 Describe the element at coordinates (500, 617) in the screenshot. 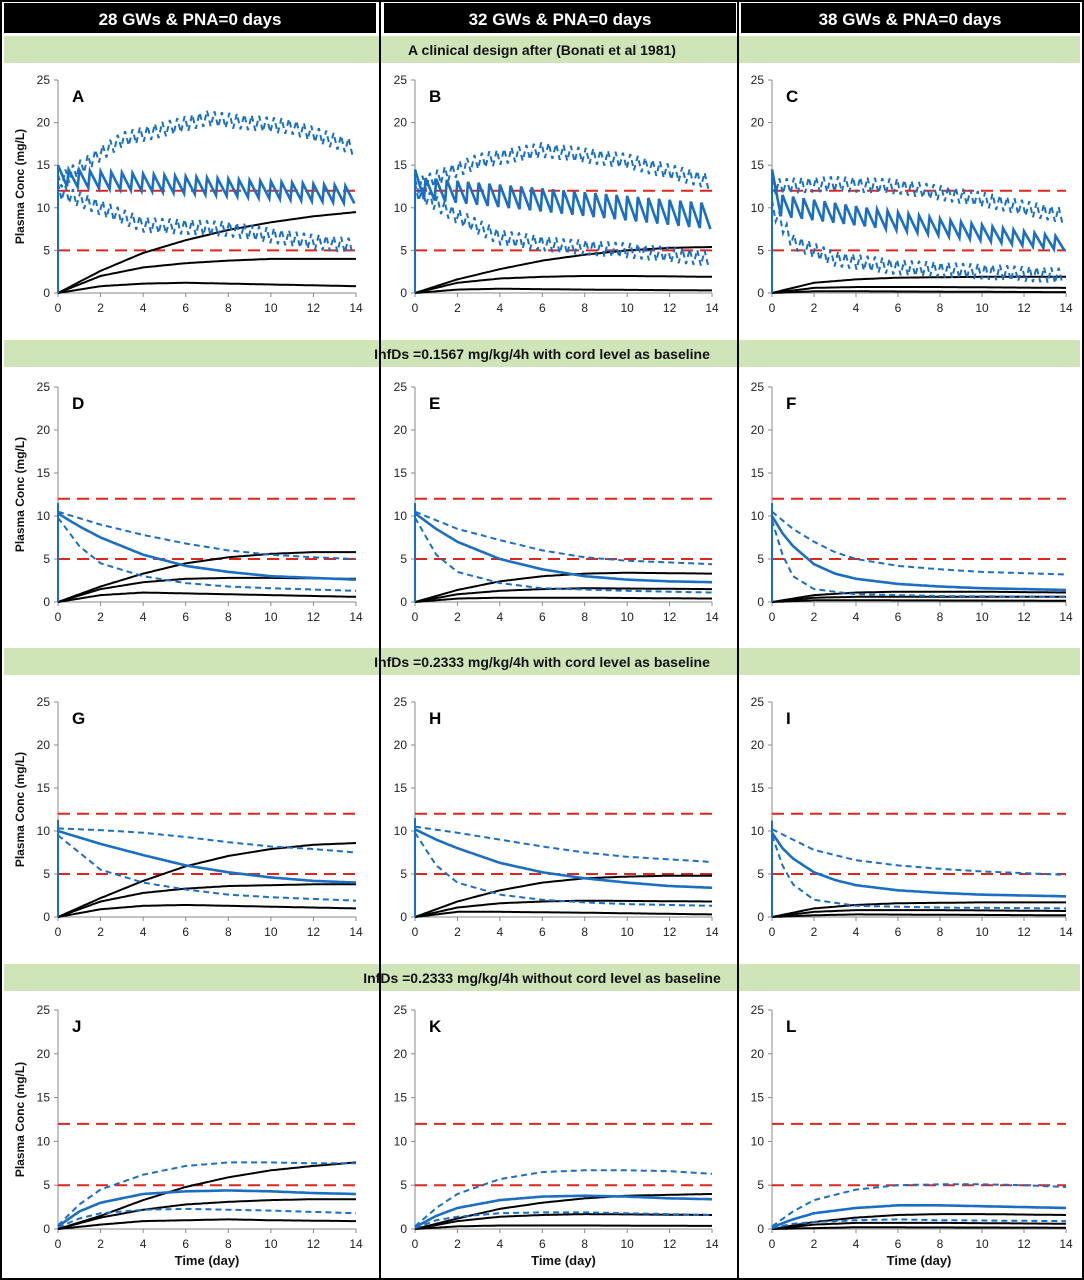

I see `x-tick-label-E-4: 4` at that location.